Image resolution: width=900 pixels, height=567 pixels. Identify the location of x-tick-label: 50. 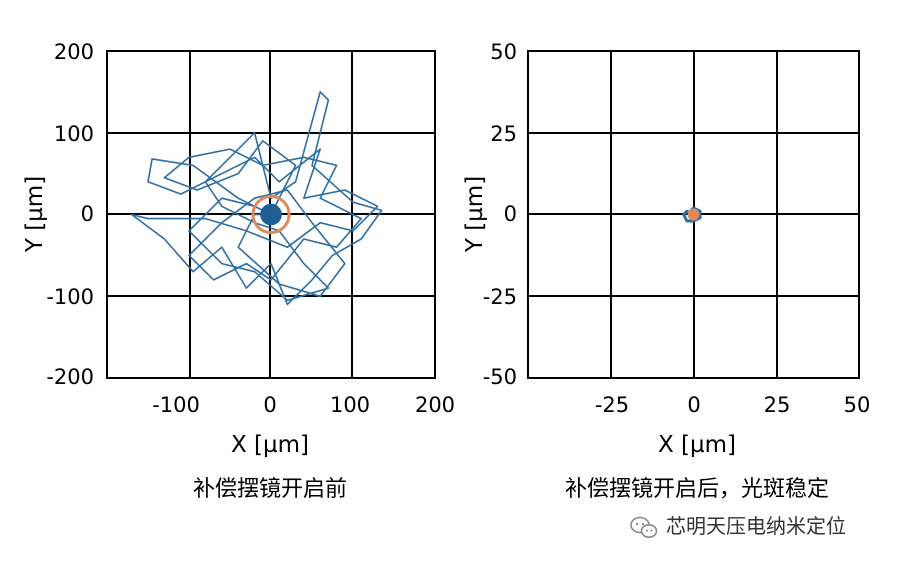
(857, 405).